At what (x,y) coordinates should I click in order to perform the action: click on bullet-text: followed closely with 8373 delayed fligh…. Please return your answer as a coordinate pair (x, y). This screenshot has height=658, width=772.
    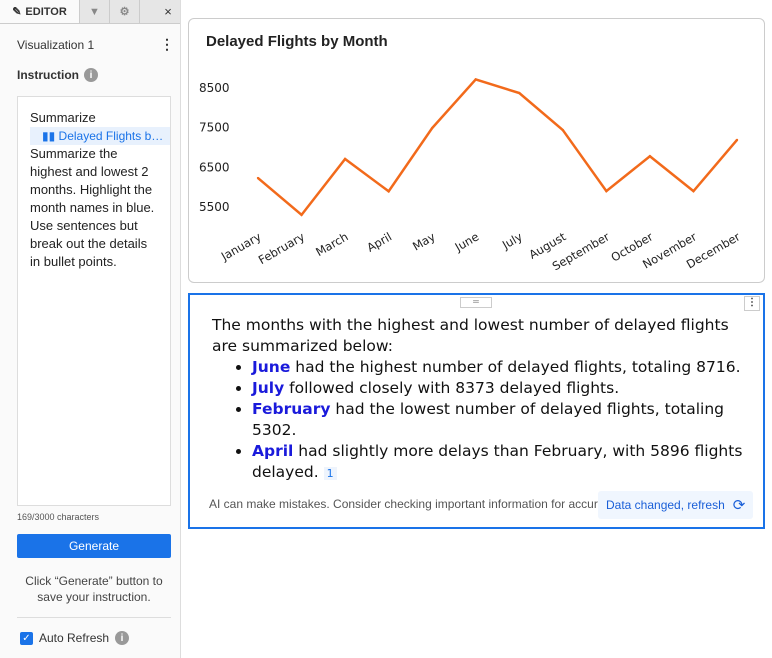
    Looking at the image, I should click on (452, 388).